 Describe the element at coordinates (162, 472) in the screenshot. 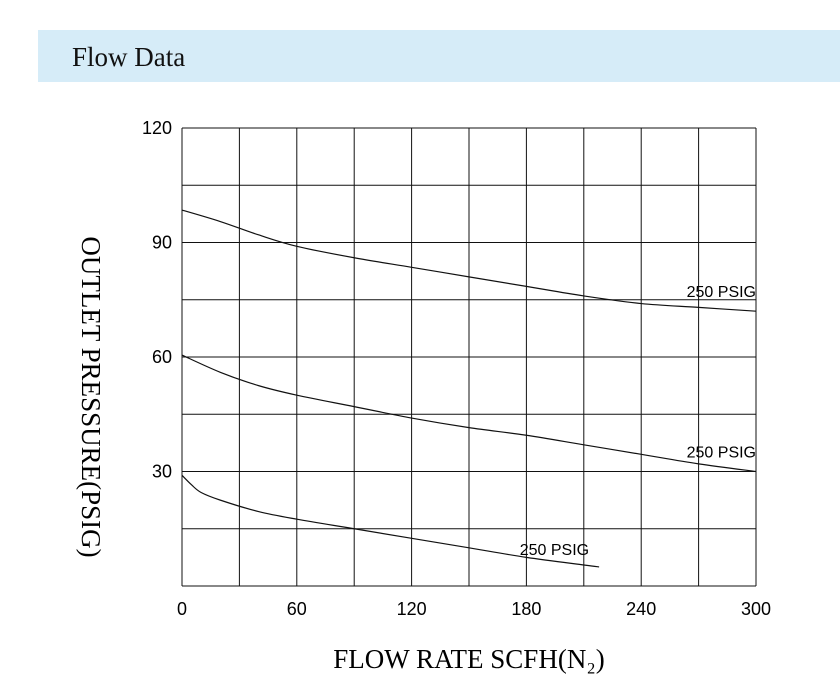

I see `y-tick-label: 30` at that location.